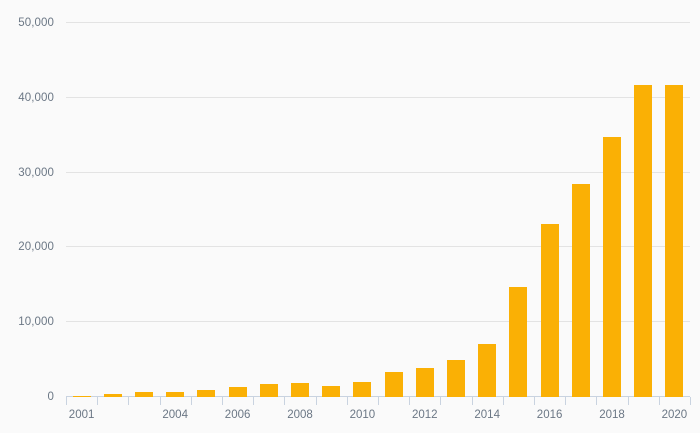  I want to click on y-axis-tick-label: 50,000, so click(36, 23).